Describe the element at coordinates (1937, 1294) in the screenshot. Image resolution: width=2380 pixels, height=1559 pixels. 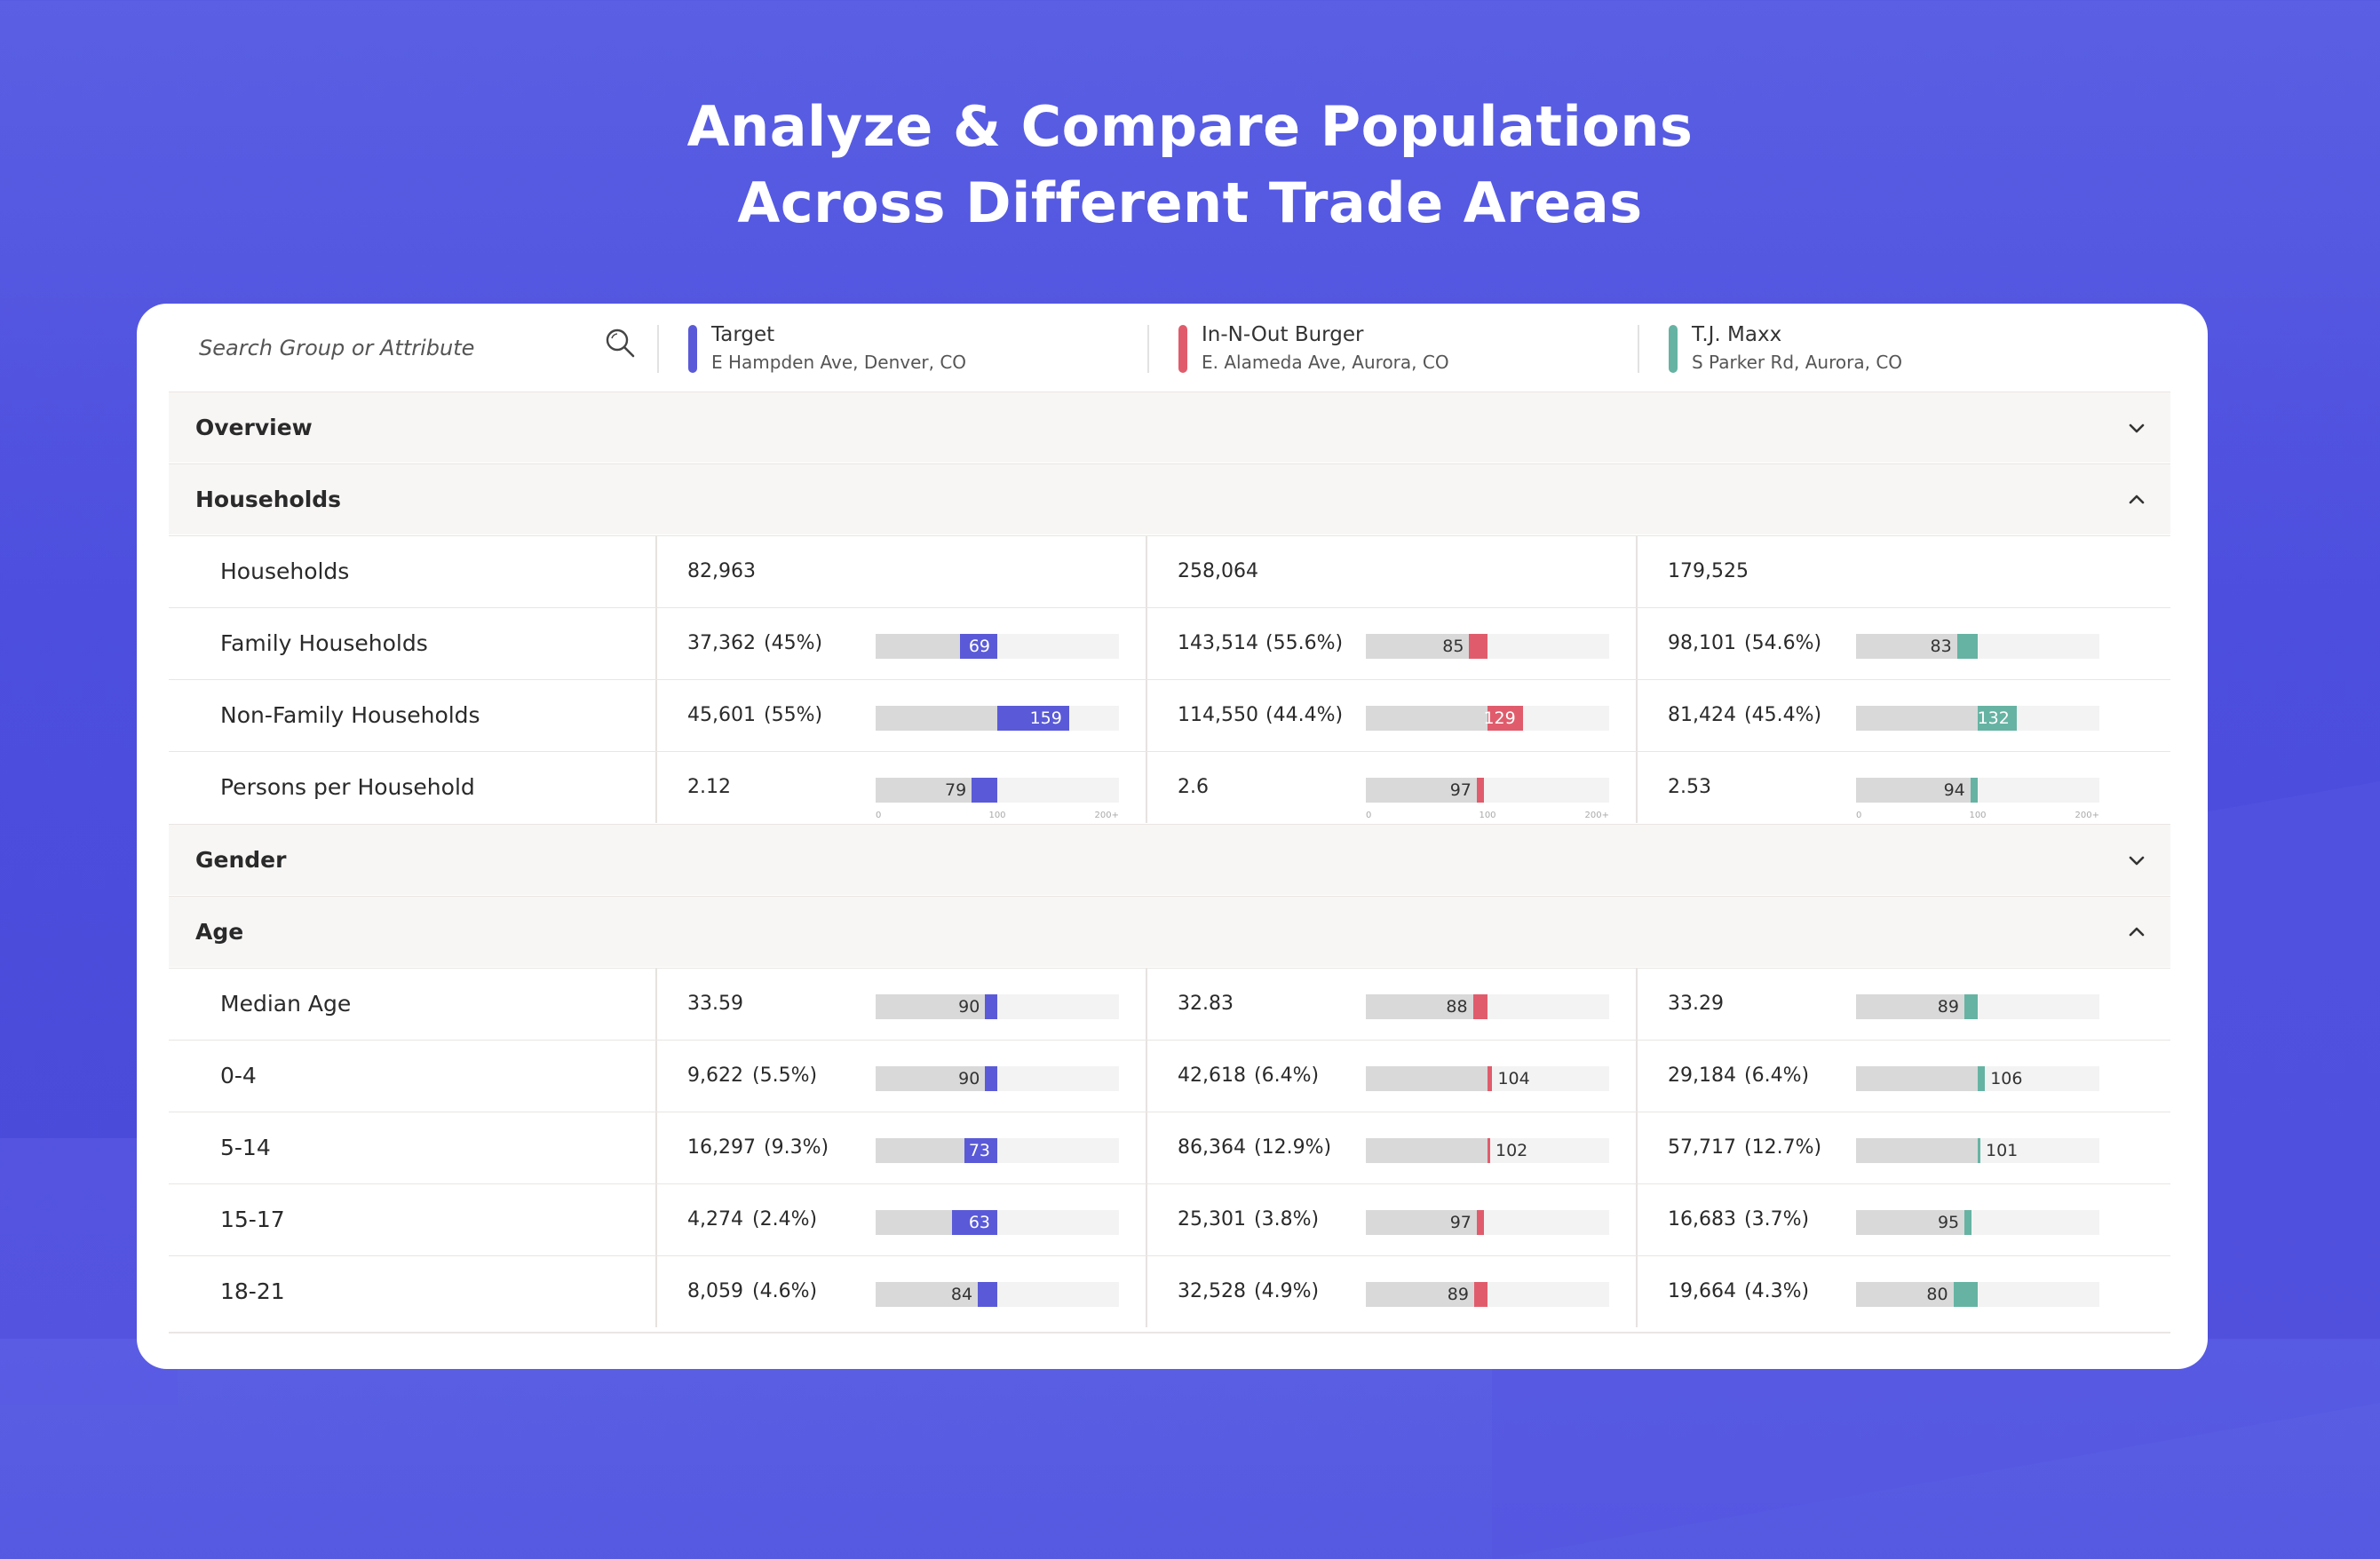
I see `index-value: 80` at that location.